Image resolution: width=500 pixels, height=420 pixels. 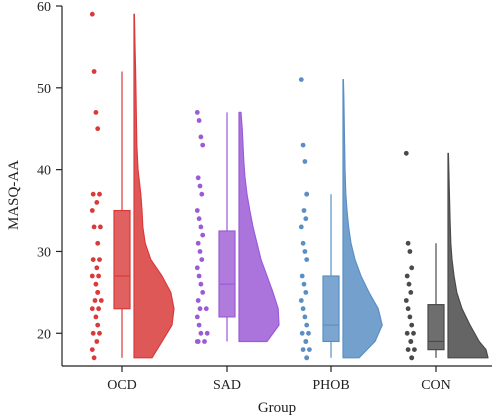 I want to click on group-con, so click(x=446, y=255).